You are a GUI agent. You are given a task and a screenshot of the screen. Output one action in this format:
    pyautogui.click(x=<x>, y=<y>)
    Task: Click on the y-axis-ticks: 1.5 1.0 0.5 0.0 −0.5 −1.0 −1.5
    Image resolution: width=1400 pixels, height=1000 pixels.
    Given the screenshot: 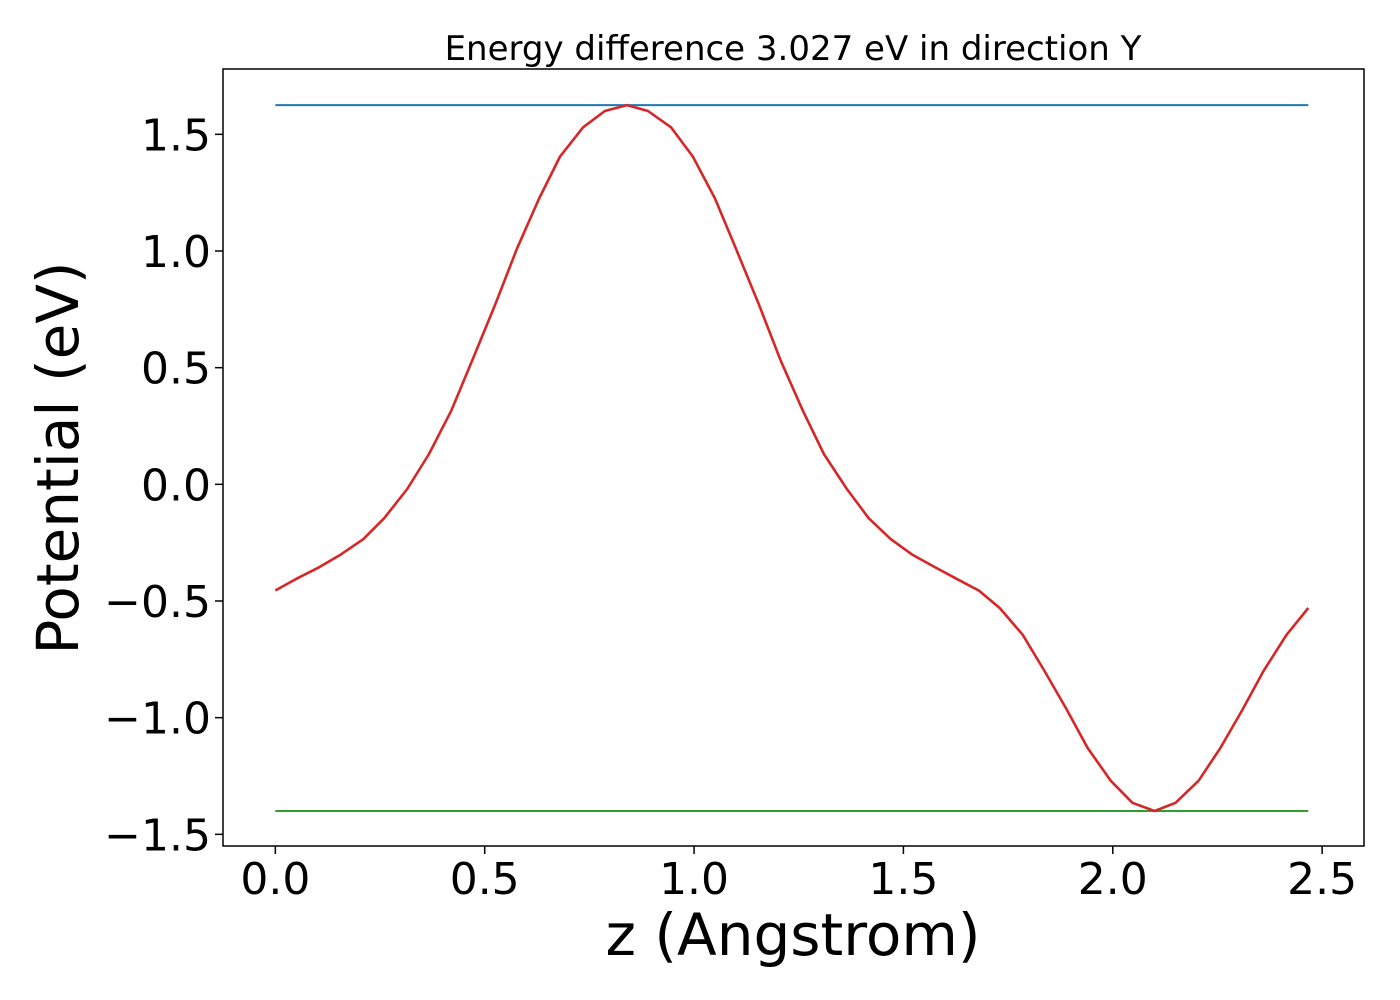 What is the action you would take?
    pyautogui.click(x=163, y=485)
    